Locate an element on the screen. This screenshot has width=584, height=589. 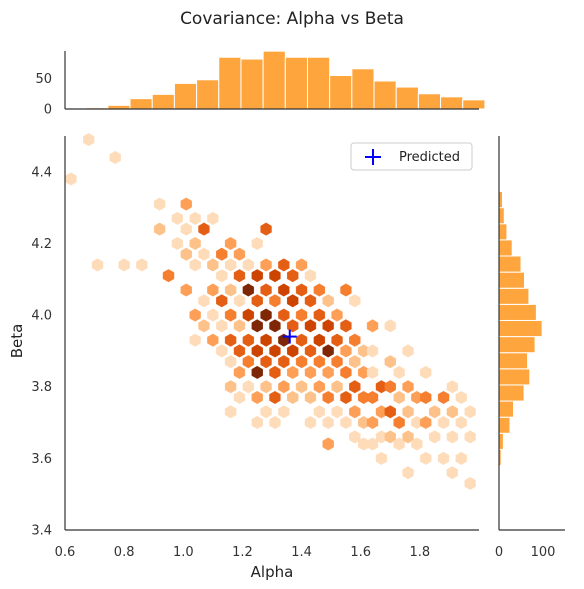
y-tick-label: 3.6 is located at coordinates (41, 459).